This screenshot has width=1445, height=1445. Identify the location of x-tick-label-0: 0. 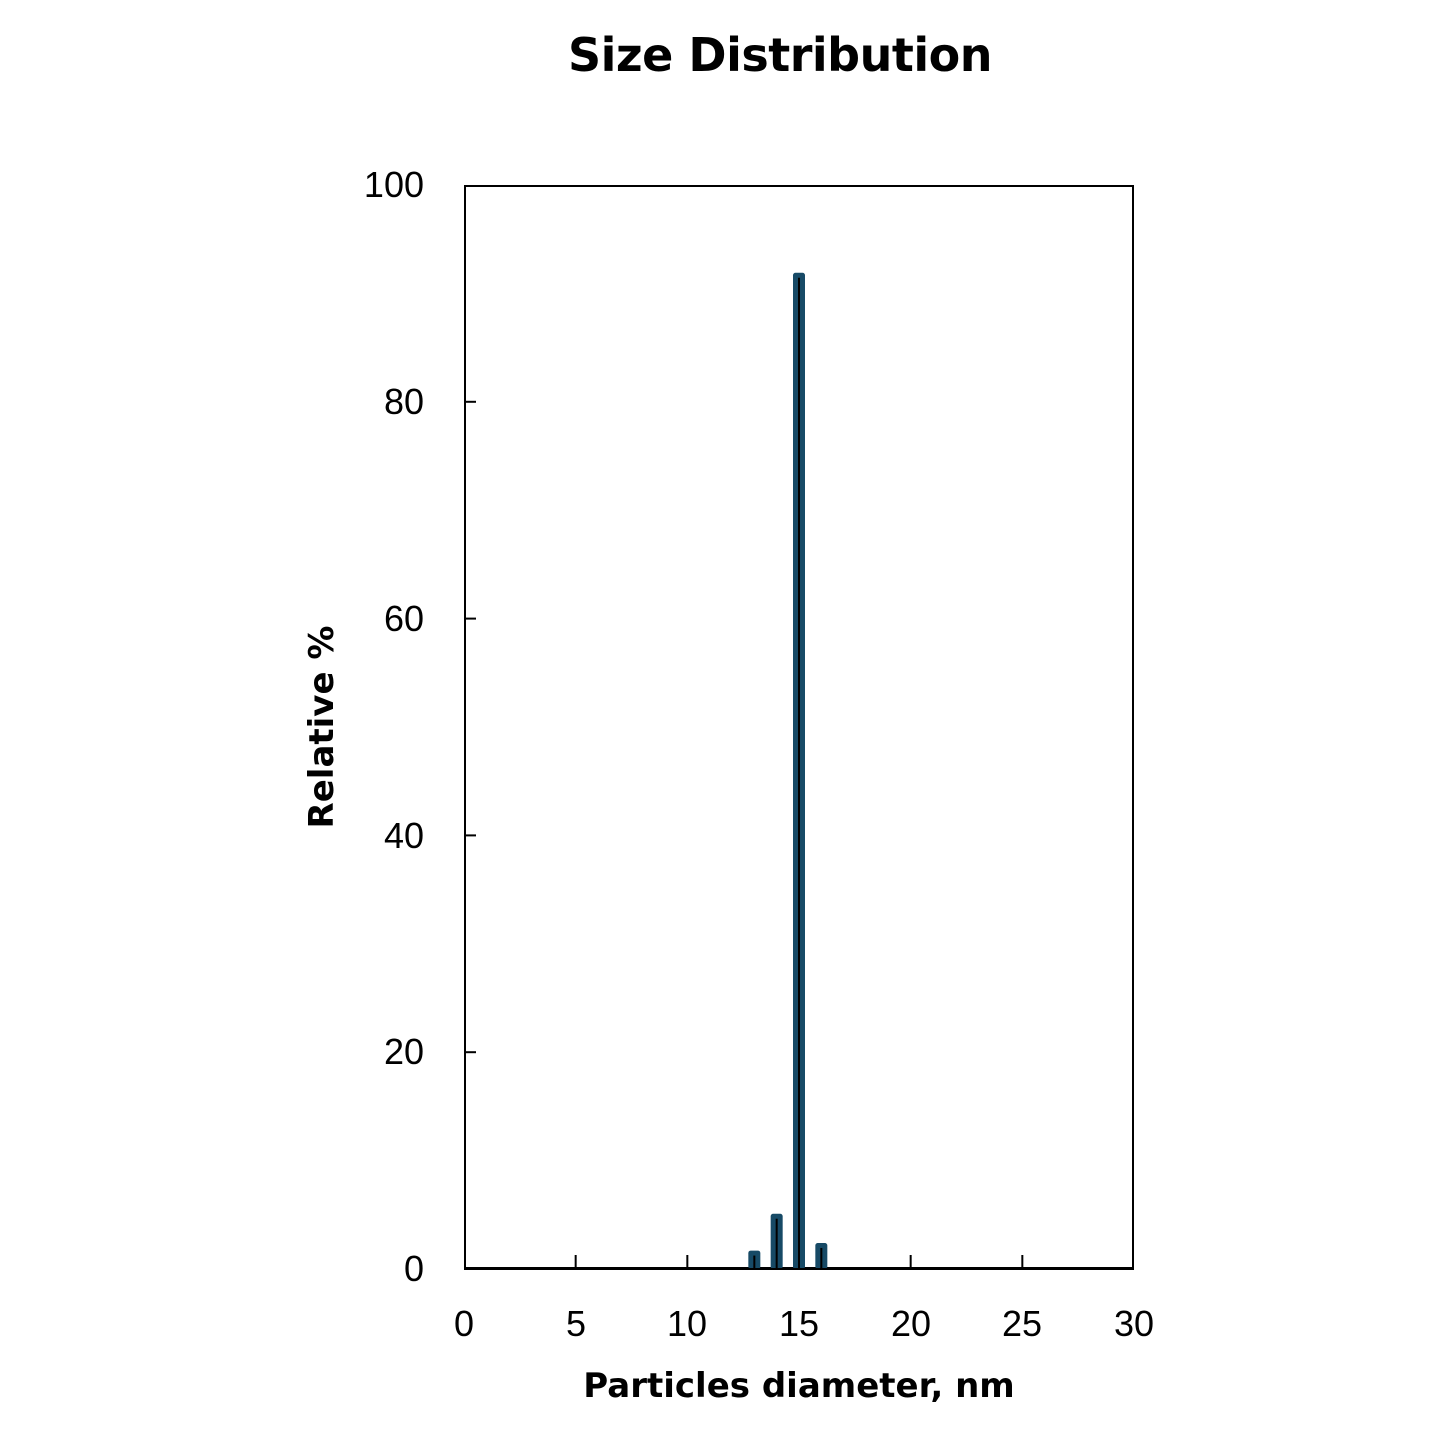
(464, 1323).